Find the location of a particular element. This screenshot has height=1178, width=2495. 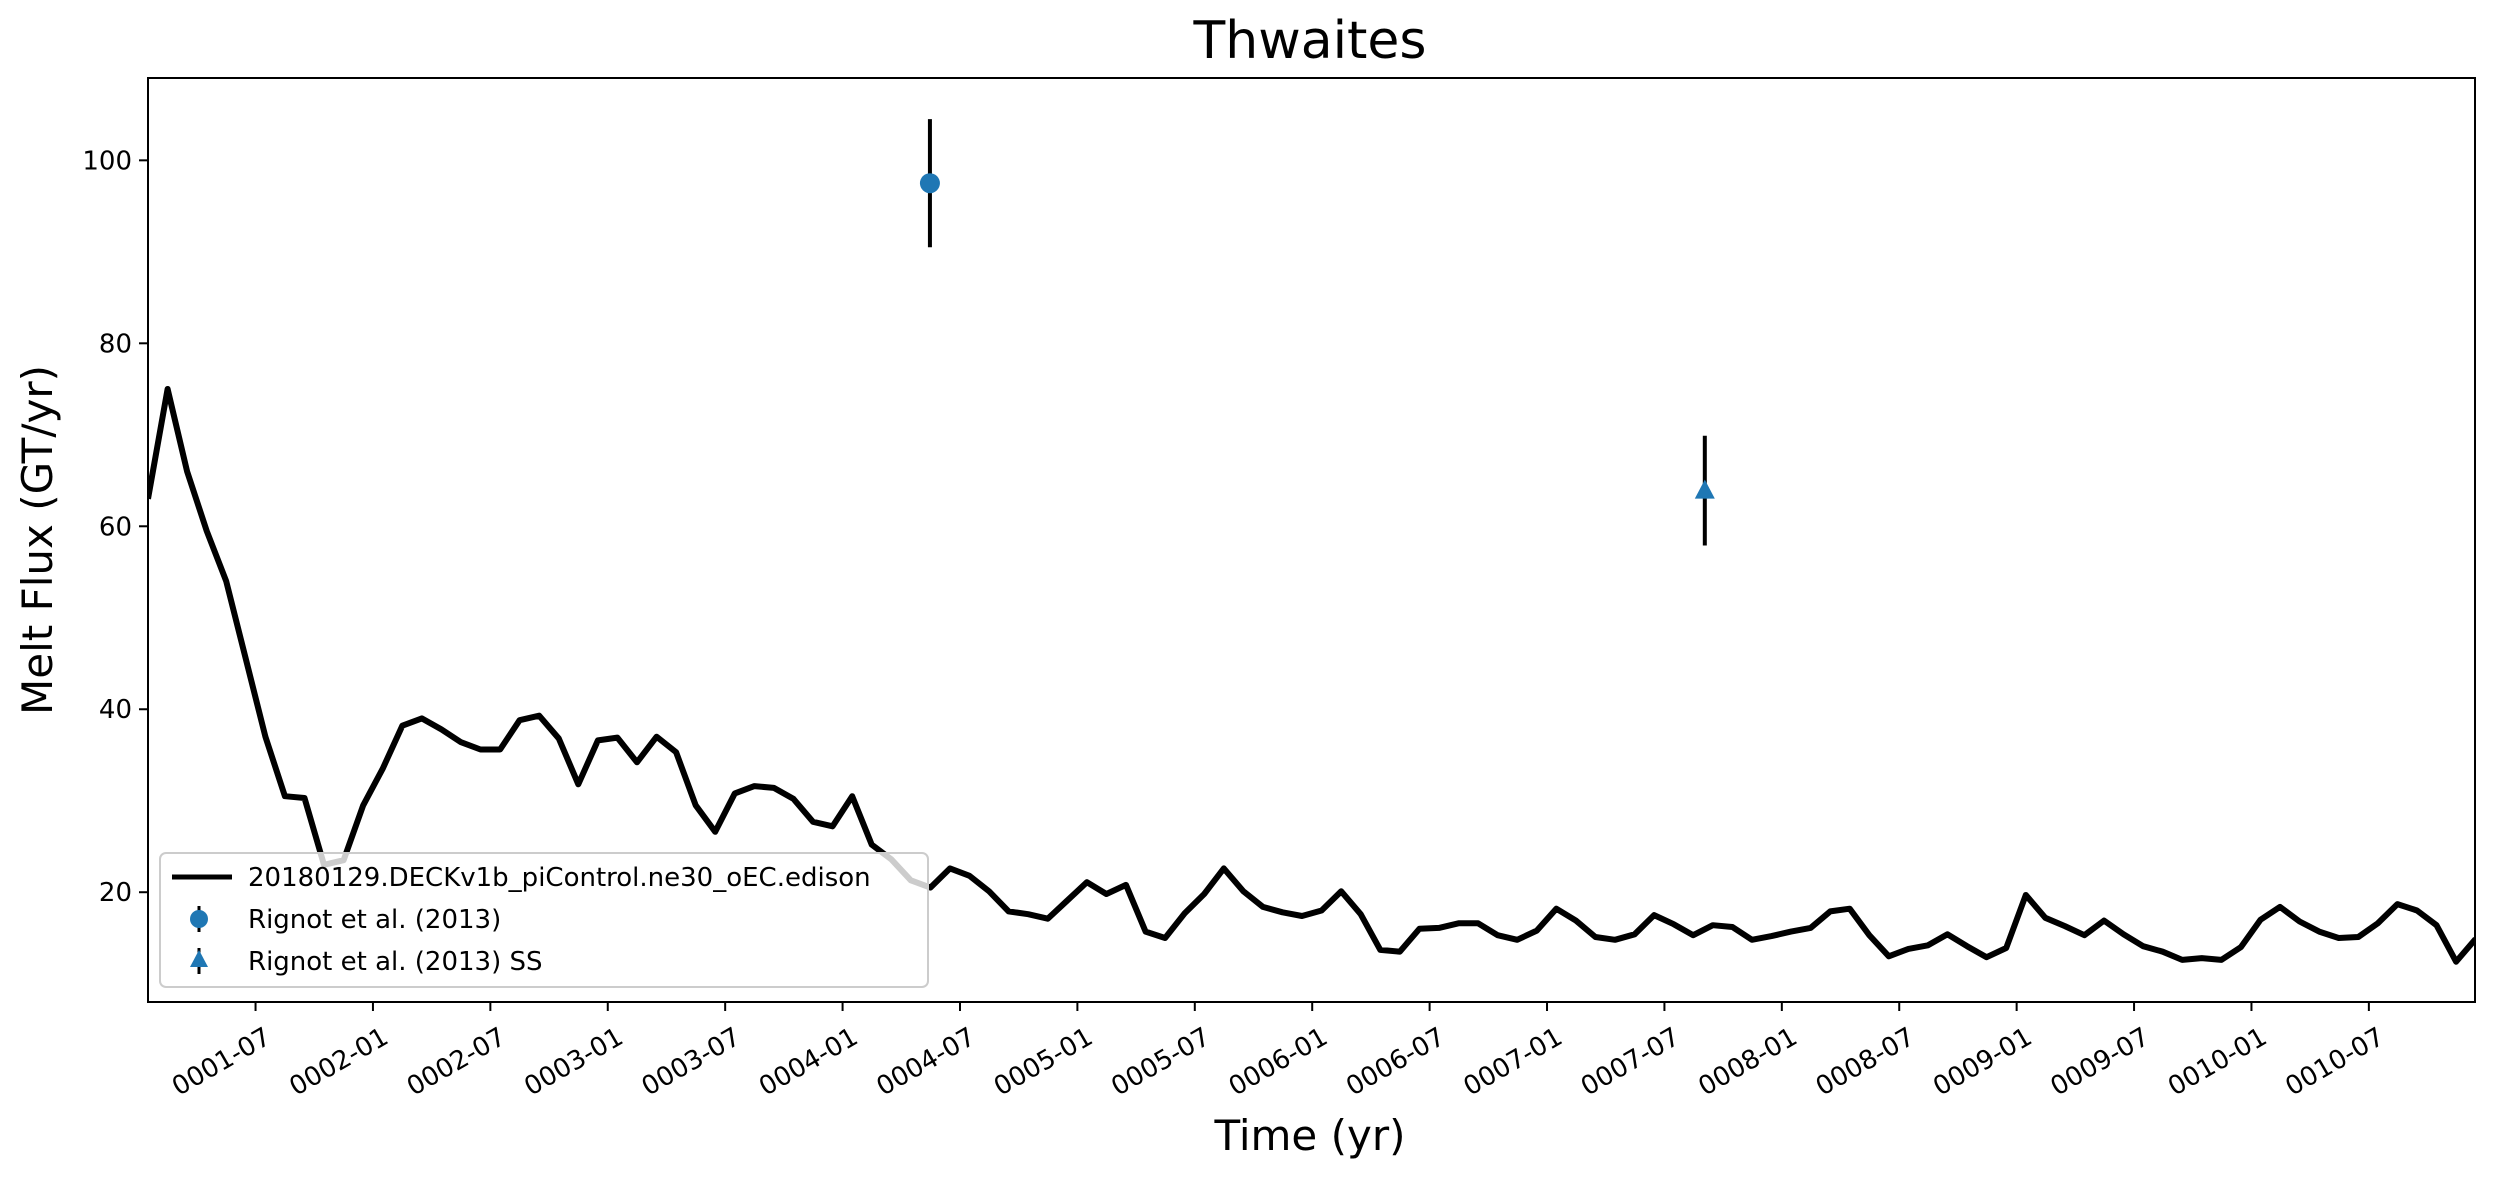

y-tick-label: 20 is located at coordinates (115, 893).